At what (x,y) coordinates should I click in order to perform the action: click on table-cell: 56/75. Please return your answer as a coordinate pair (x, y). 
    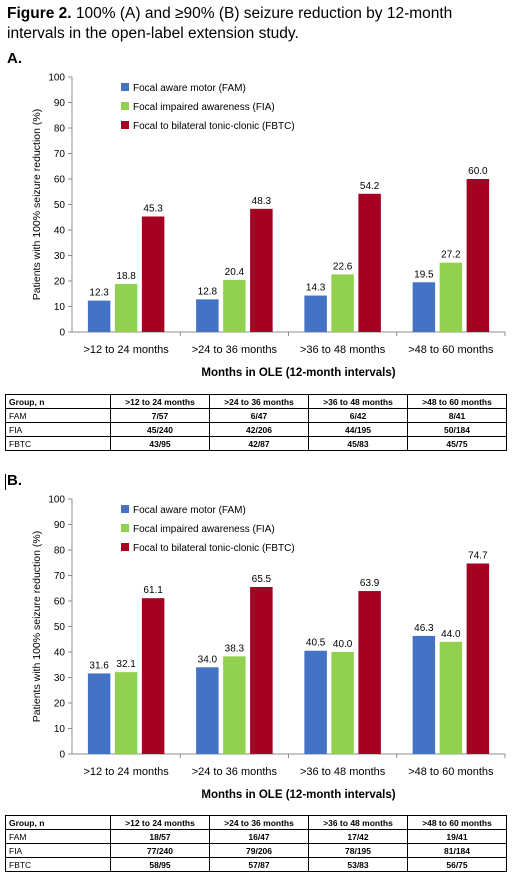
    Looking at the image, I should click on (457, 864).